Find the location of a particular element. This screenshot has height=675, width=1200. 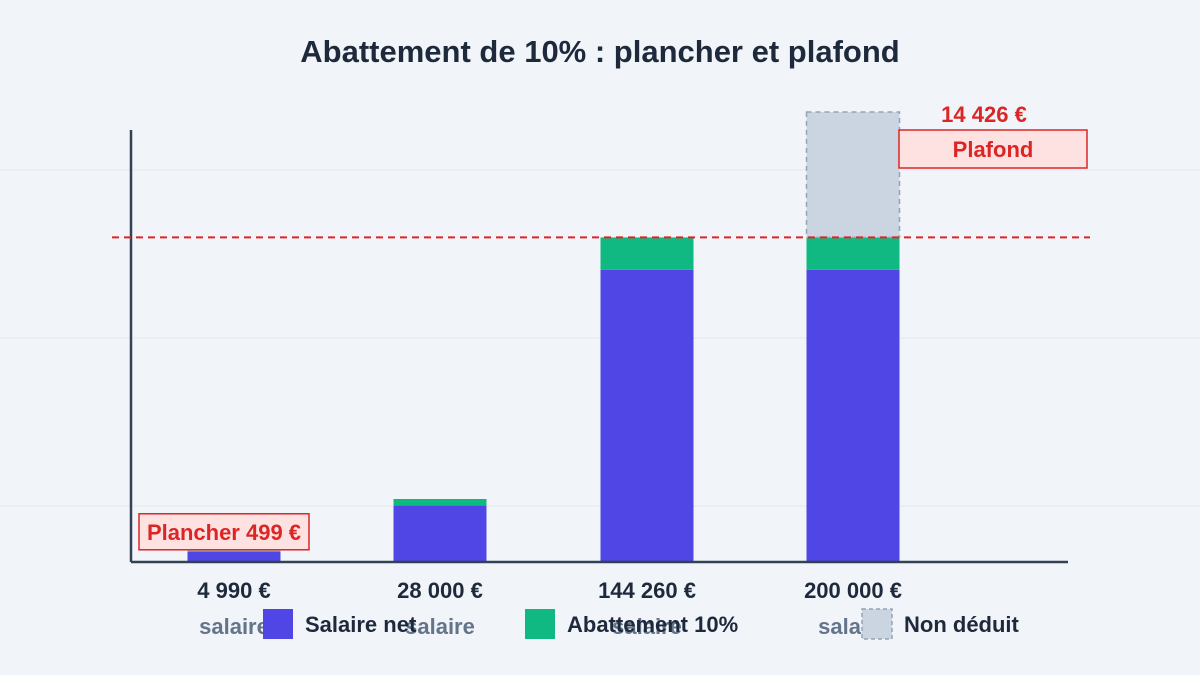

legend-swatch-salaire-net is located at coordinates (278, 624).